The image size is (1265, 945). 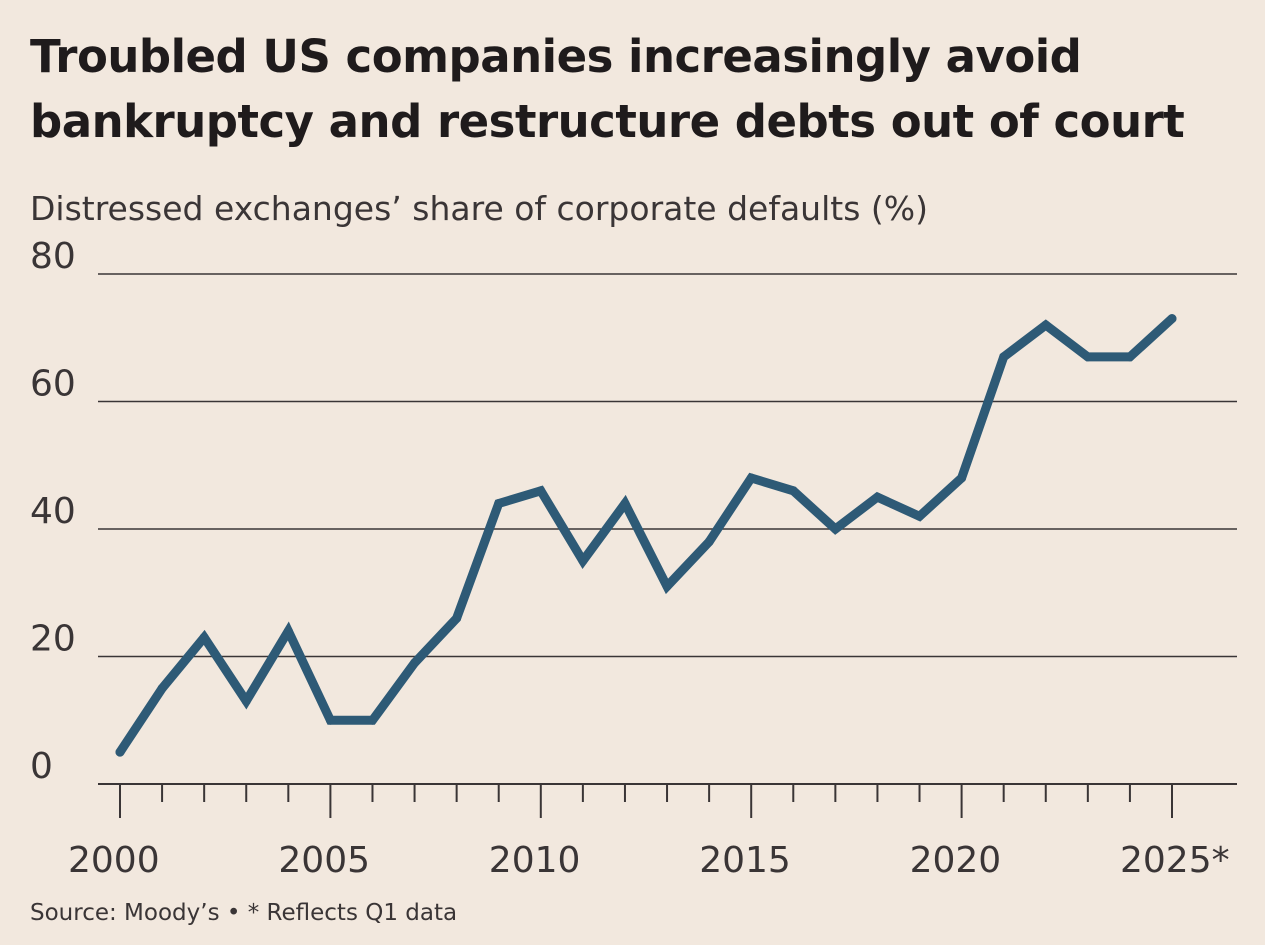 I want to click on chart-title-line-1: Troubled US companies increasingly avoid, so click(x=556, y=56).